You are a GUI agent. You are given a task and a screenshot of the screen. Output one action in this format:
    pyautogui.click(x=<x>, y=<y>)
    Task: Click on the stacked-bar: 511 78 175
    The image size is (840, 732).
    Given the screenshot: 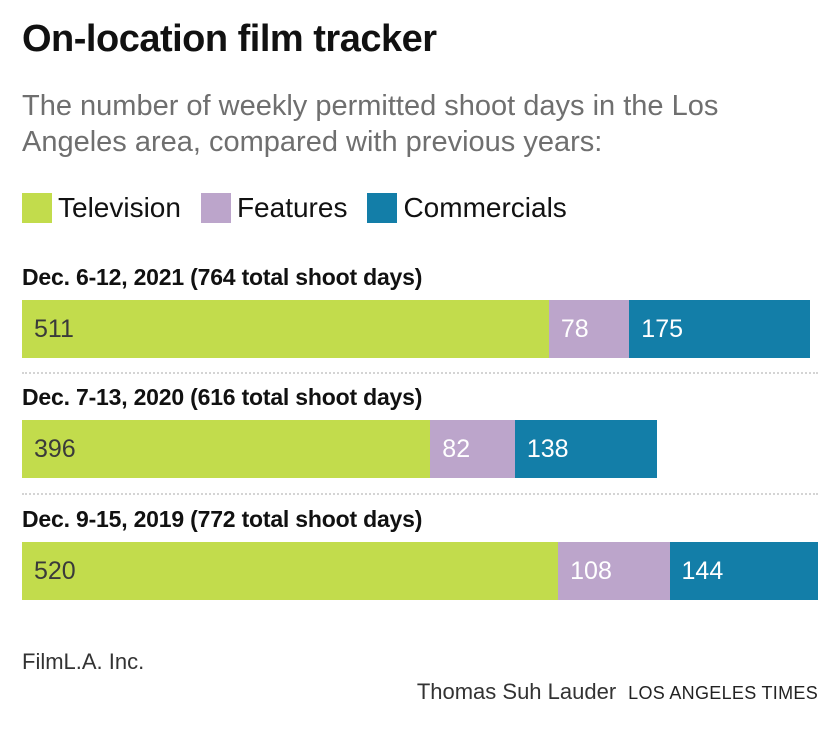 What is the action you would take?
    pyautogui.click(x=420, y=329)
    